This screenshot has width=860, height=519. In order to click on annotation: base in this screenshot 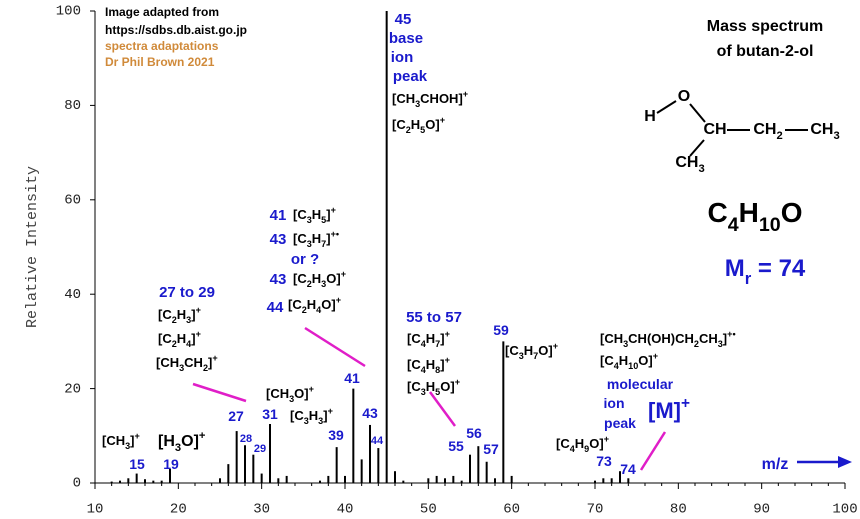, I will do `click(406, 38)`.